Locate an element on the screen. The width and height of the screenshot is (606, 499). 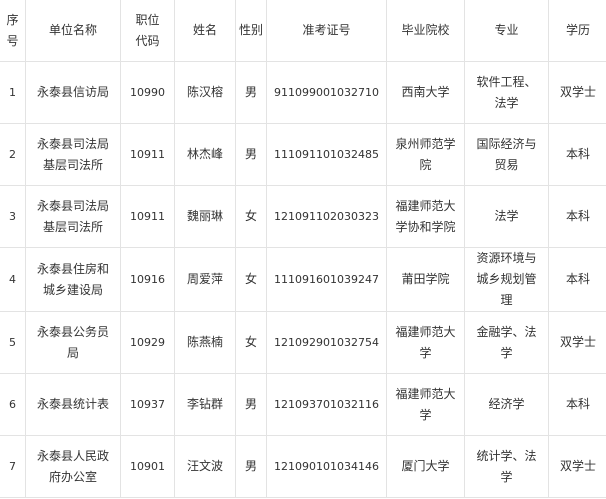
cell-index: 2 is located at coordinates (13, 154).